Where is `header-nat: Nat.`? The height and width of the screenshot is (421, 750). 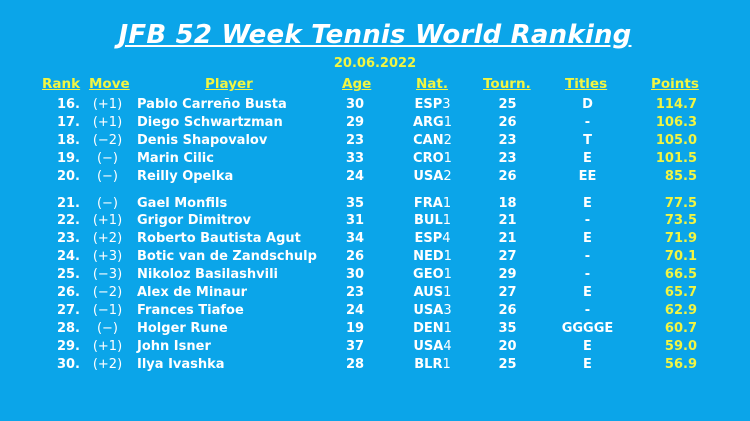
header-nat: Nat. is located at coordinates (432, 84).